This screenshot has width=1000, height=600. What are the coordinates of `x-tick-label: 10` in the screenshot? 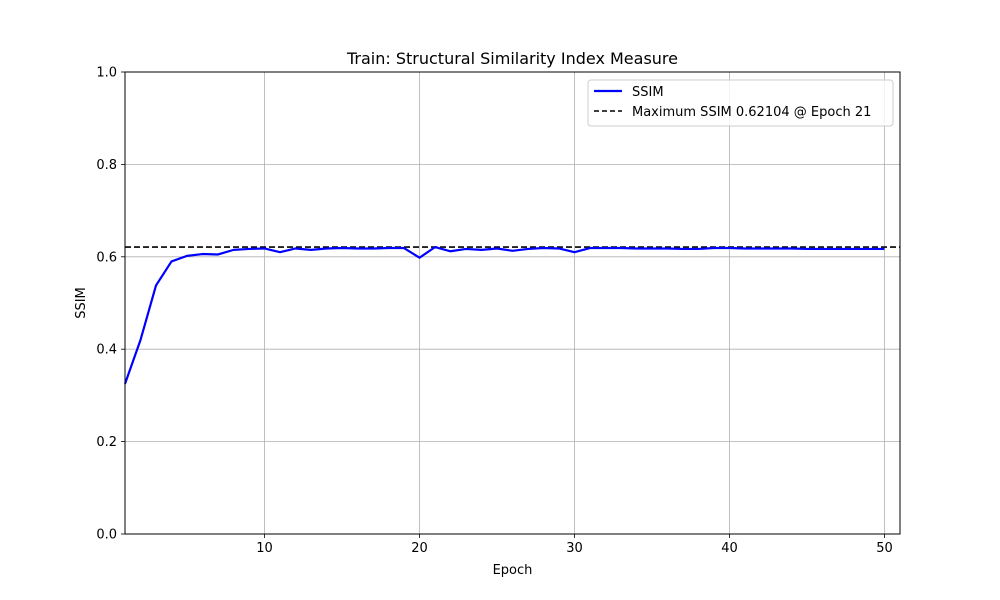 It's located at (264, 548).